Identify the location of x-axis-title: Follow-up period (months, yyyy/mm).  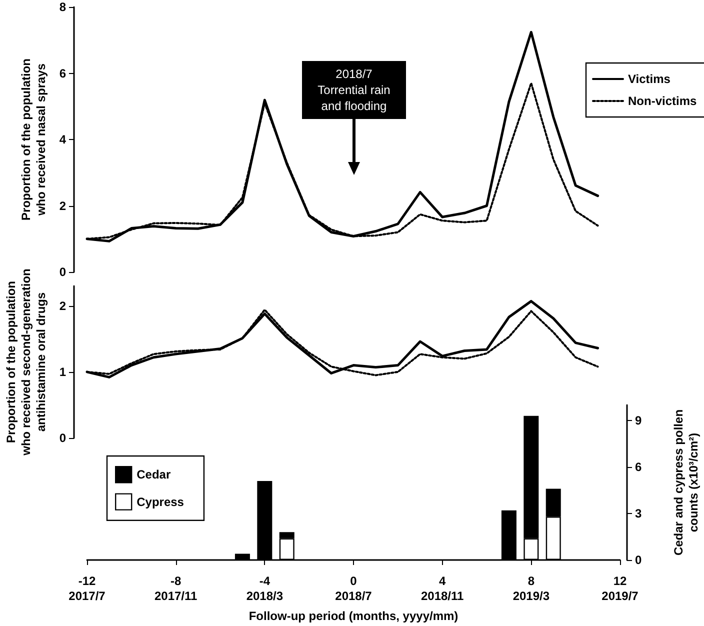
(353, 616).